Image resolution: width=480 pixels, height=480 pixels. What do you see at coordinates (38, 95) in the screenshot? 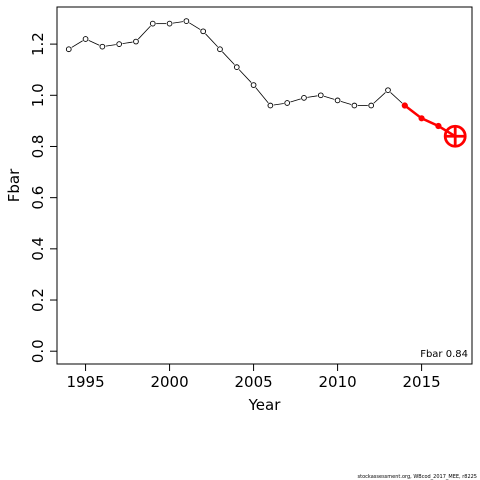
I see `y-tick-label: 1.0` at bounding box center [38, 95].